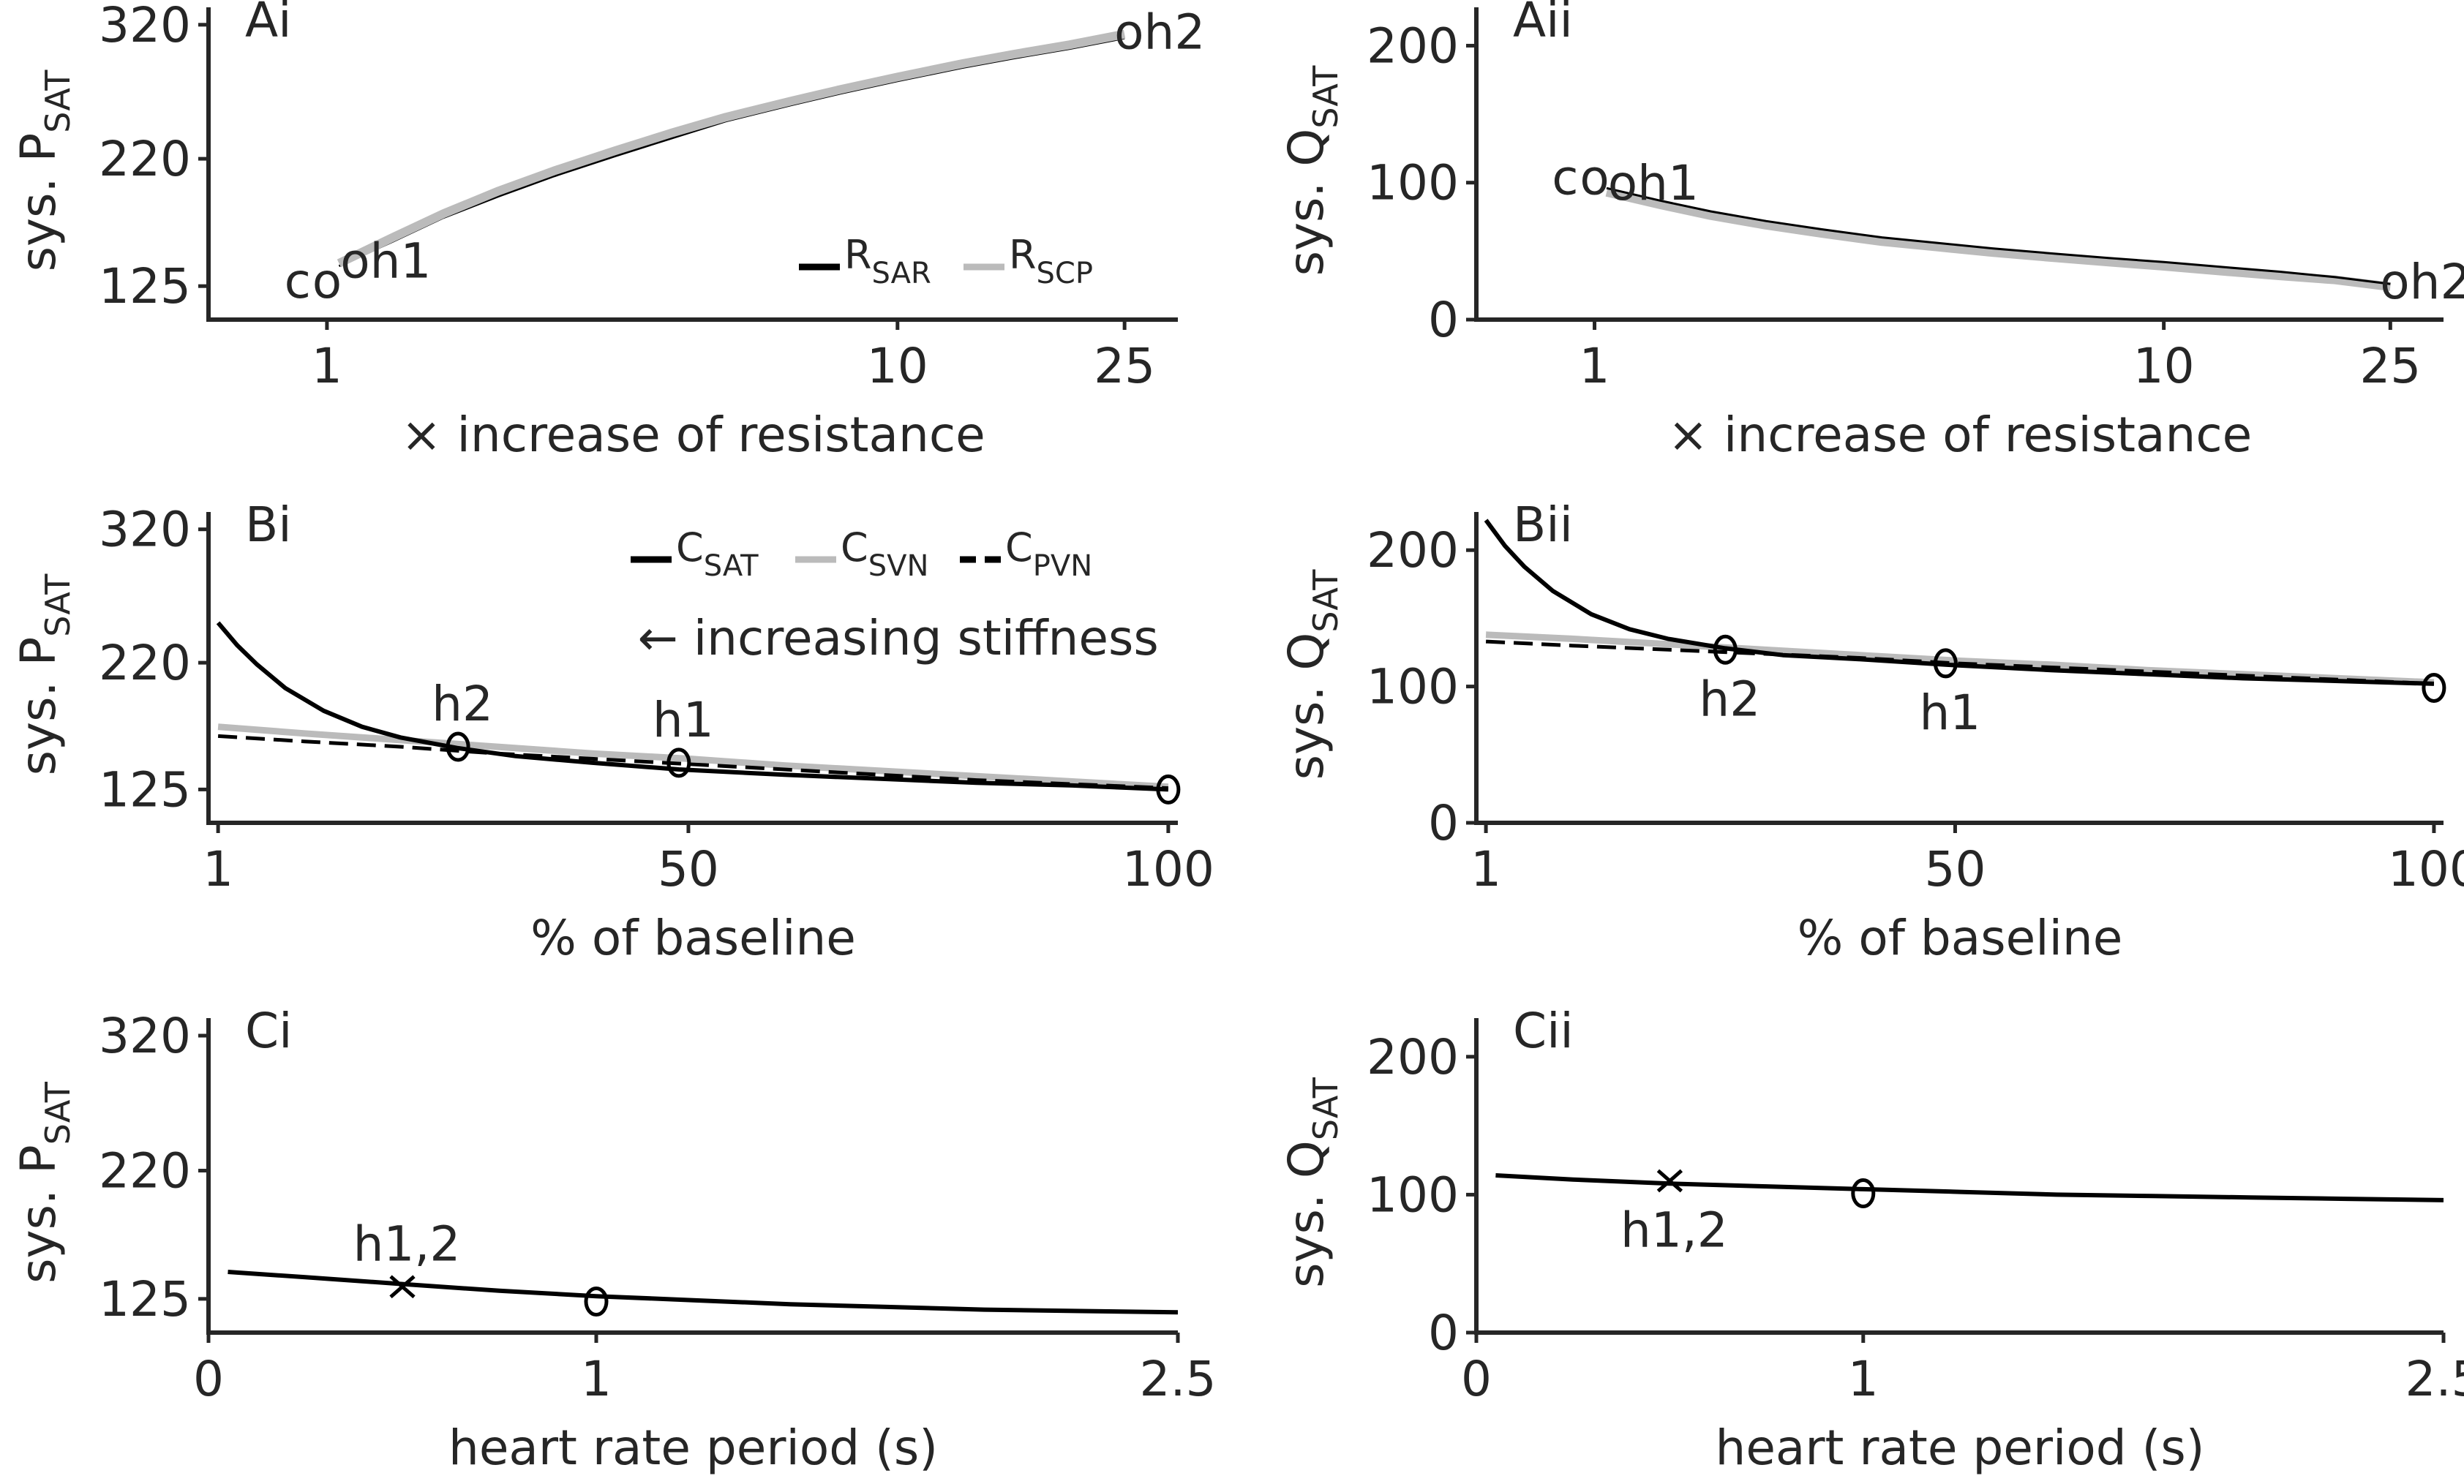 The height and width of the screenshot is (1484, 2464). I want to click on legend-item: RSCP, so click(1028, 261).